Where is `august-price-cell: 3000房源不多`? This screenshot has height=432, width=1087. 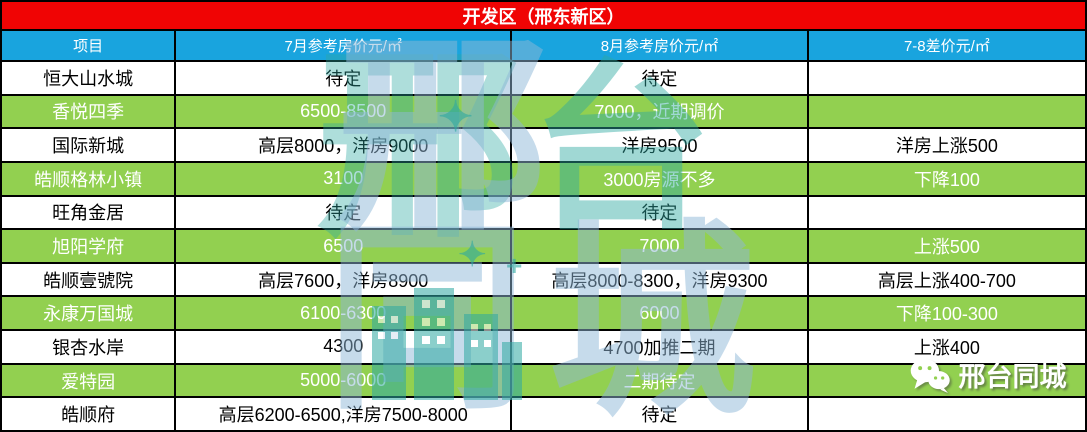 august-price-cell: 3000房源不多 is located at coordinates (660, 178).